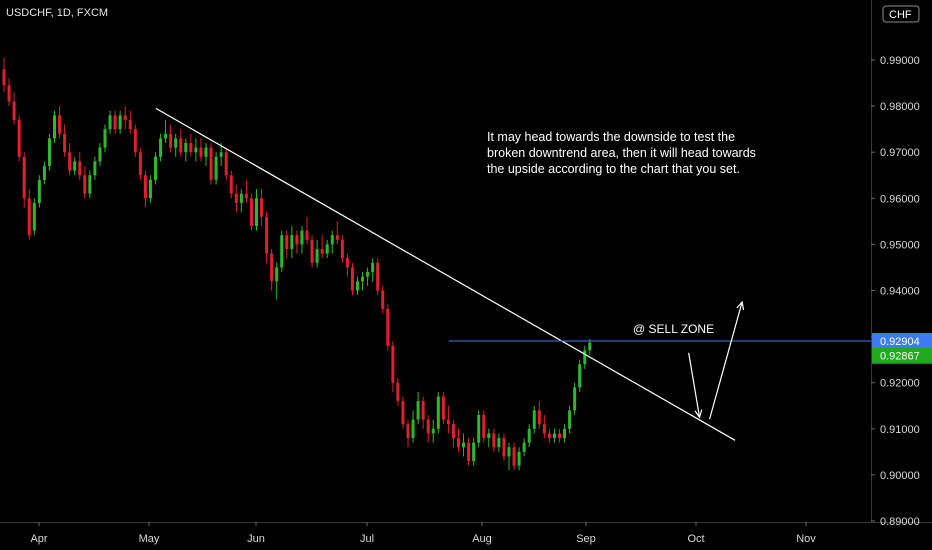  Describe the element at coordinates (900, 357) in the screenshot. I see `last-price-text: 0.92867` at that location.